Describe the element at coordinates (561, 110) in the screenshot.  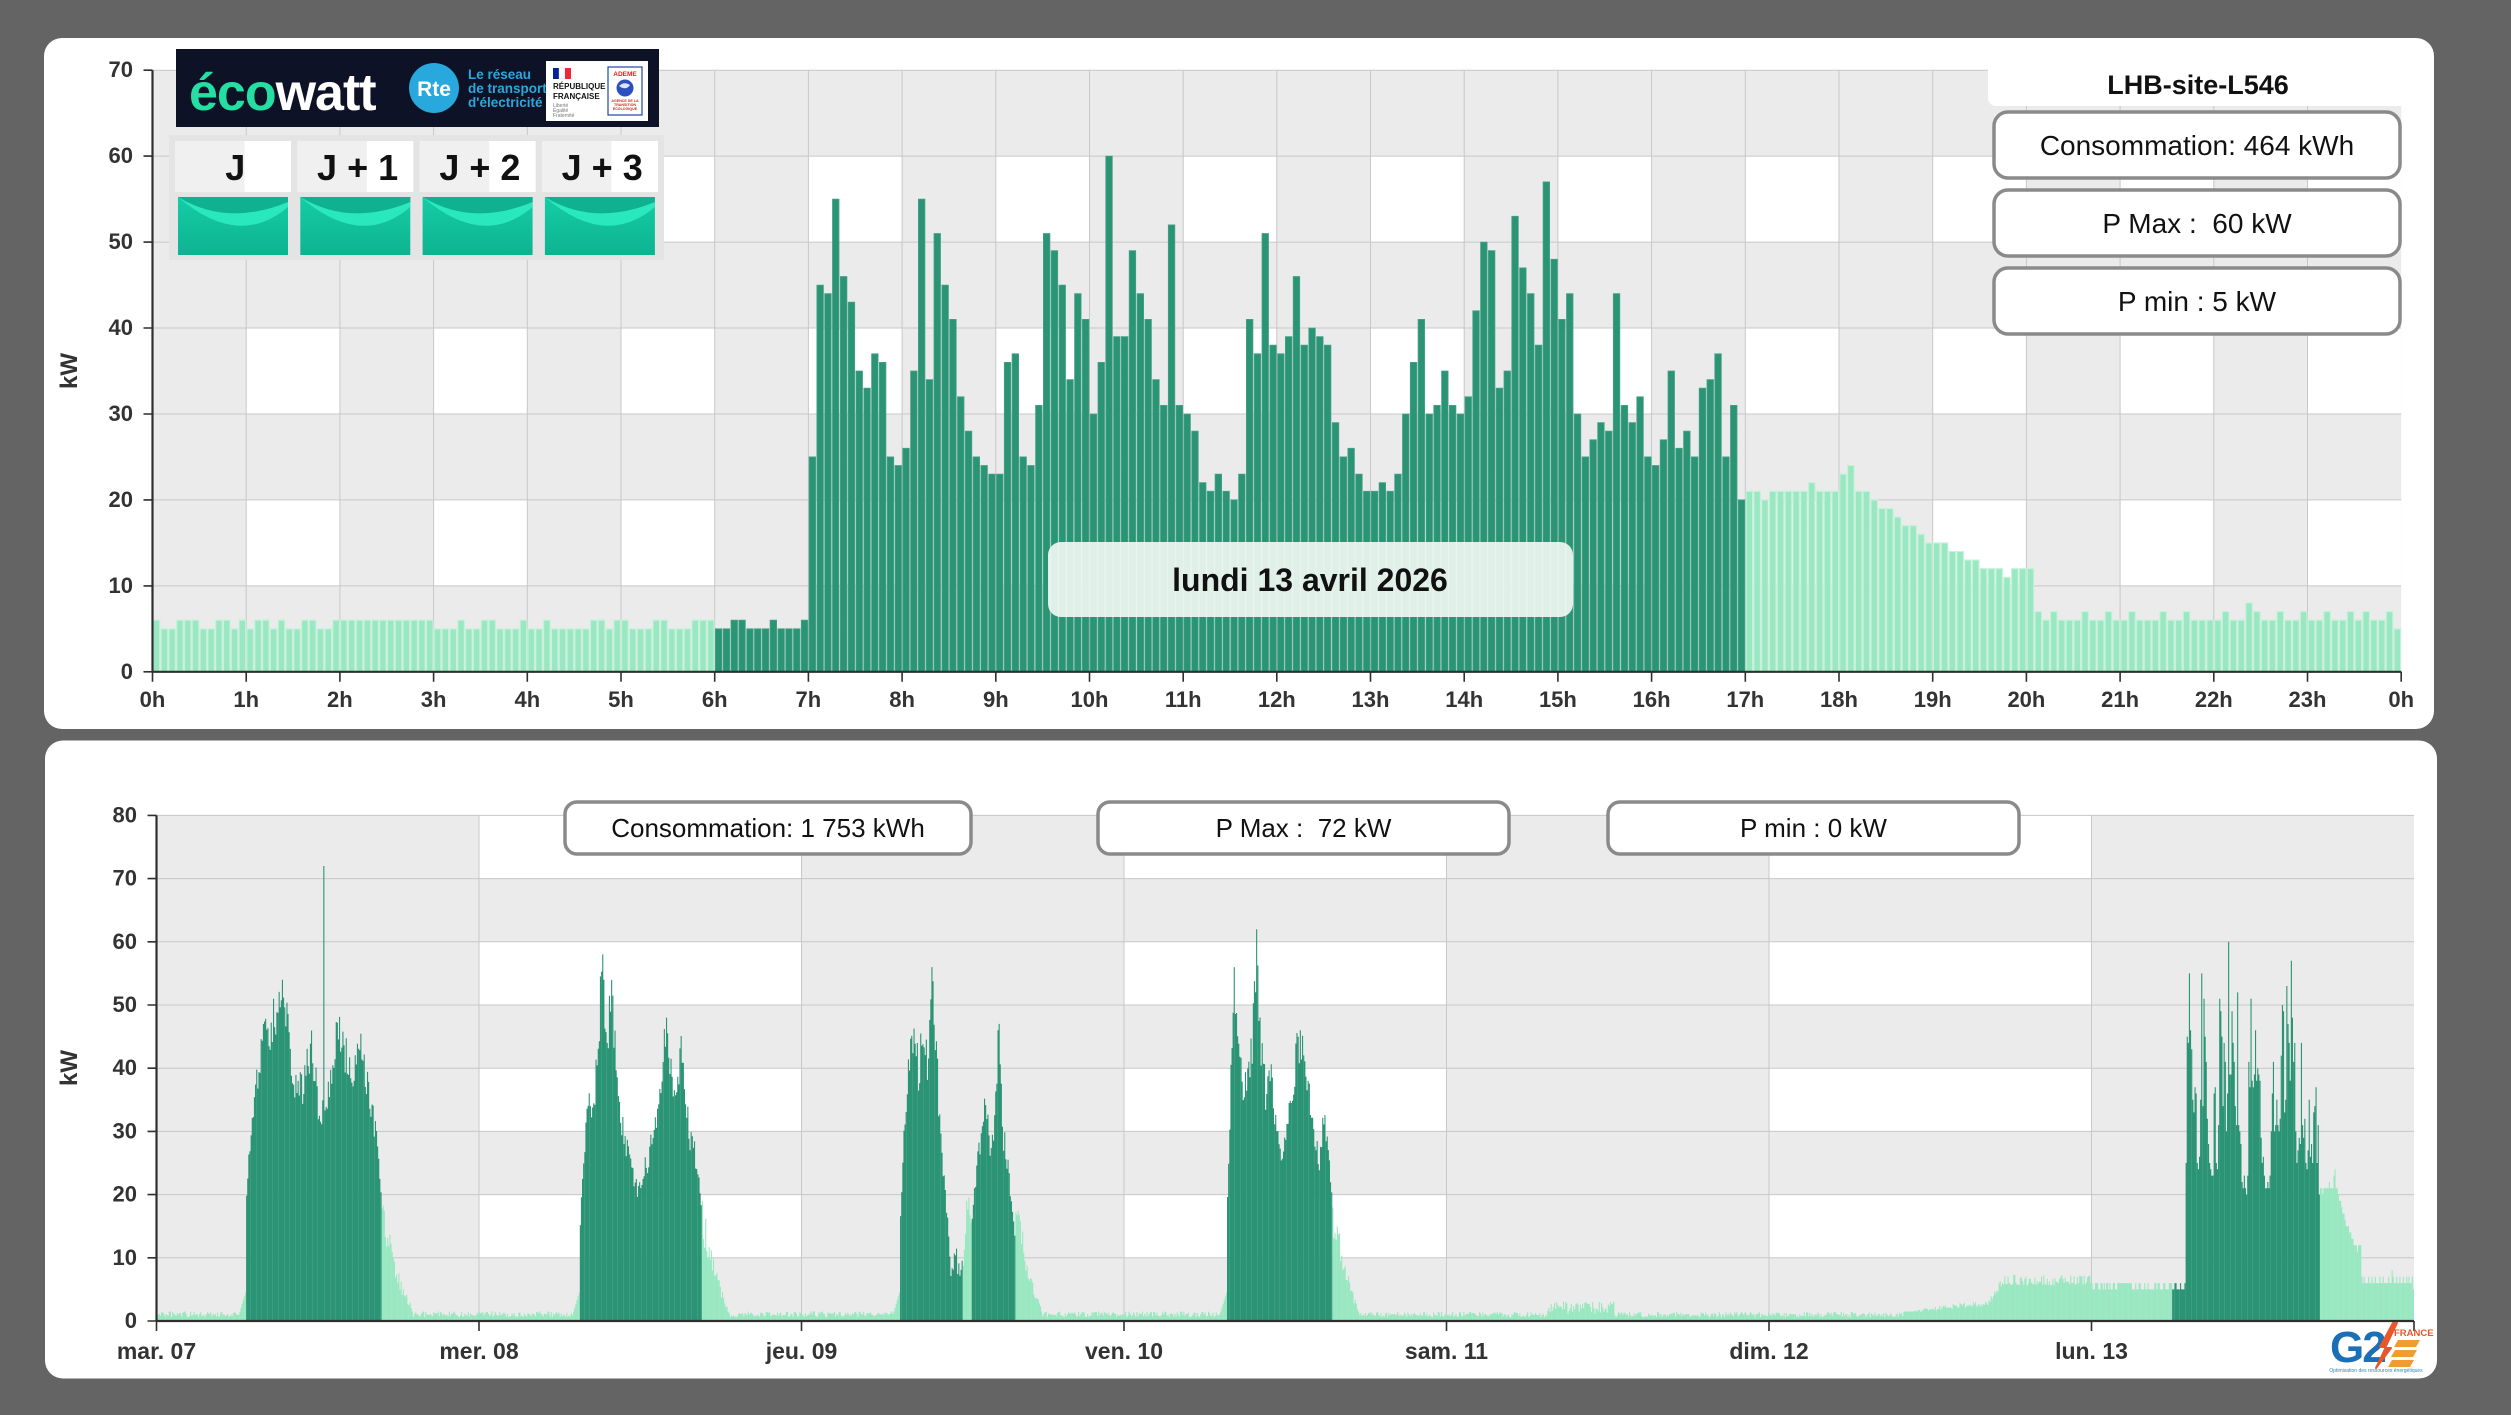
I see `svg-text: Égalité` at that location.